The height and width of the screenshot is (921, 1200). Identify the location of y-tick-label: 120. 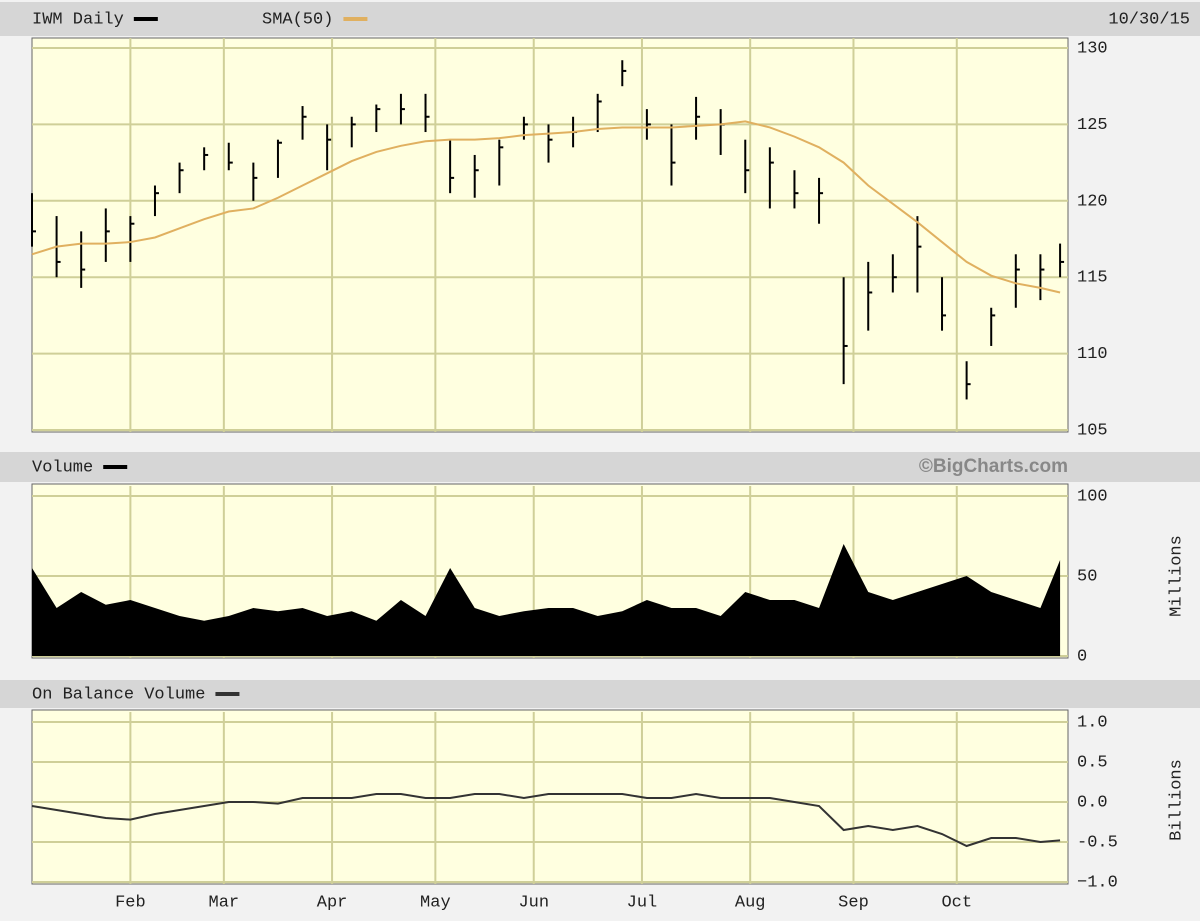
(1092, 201).